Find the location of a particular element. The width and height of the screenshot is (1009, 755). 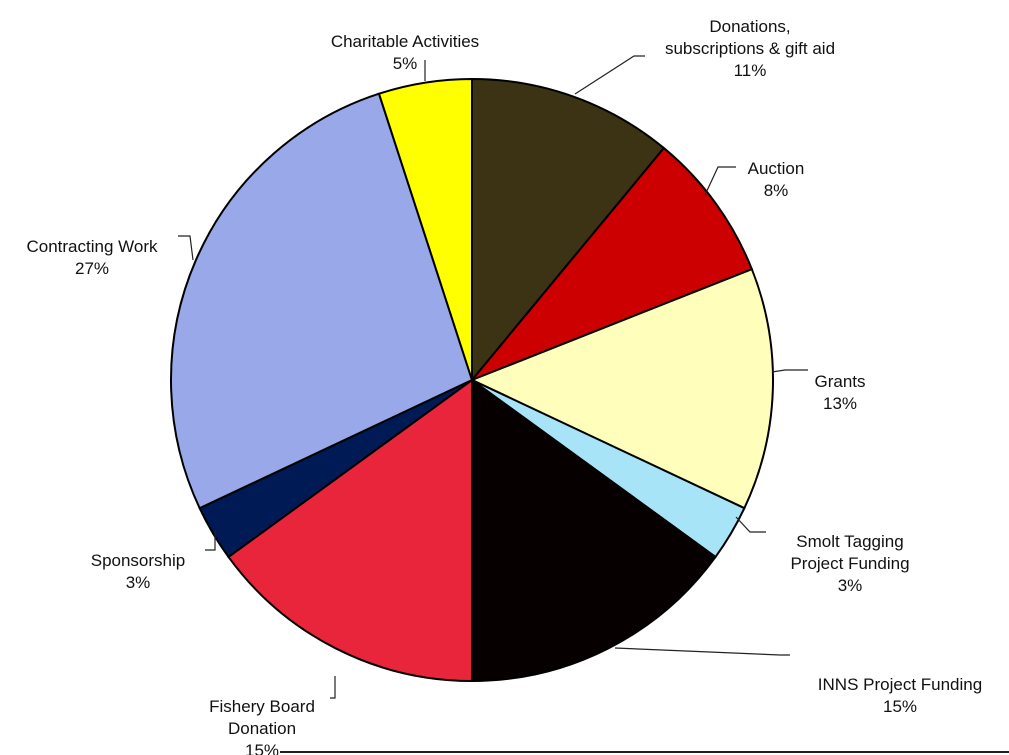

slice-percent-7: 27% is located at coordinates (92, 268).